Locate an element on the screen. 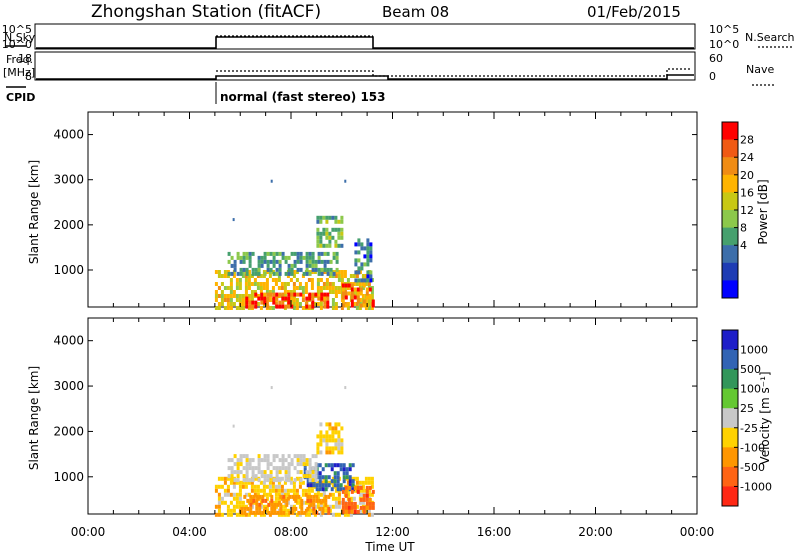  station-title: Zhongshan Station (fitACF) is located at coordinates (206, 12).